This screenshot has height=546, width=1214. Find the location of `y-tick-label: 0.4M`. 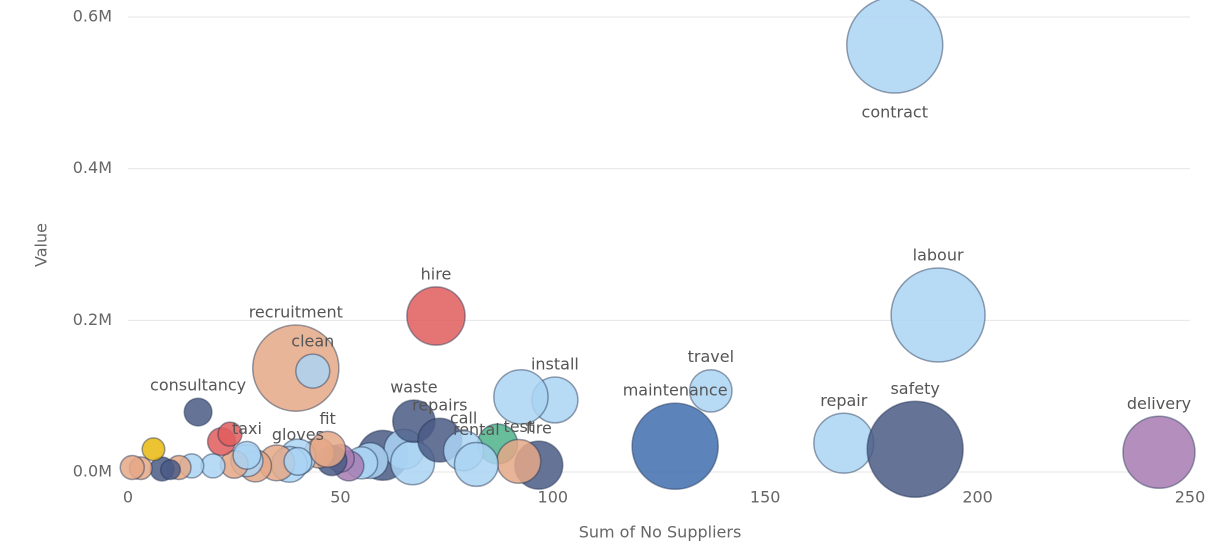

y-tick-label: 0.4M is located at coordinates (92, 167).